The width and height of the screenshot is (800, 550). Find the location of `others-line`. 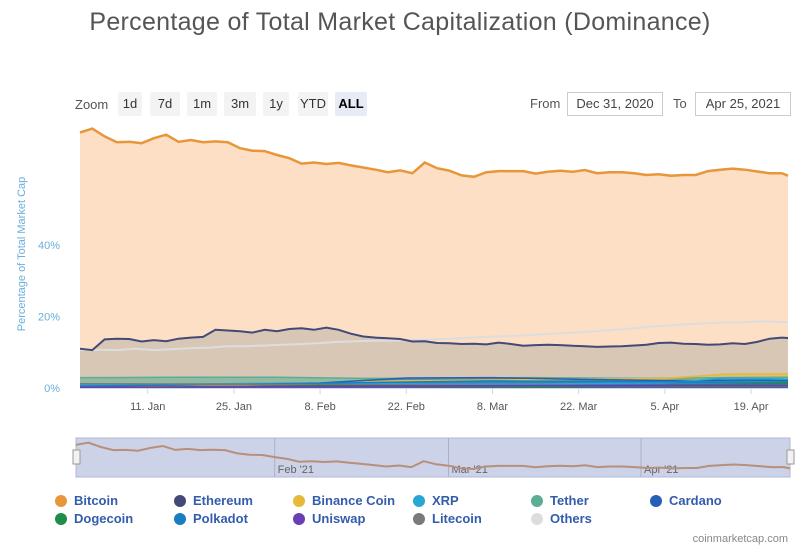

others-line is located at coordinates (434, 336).